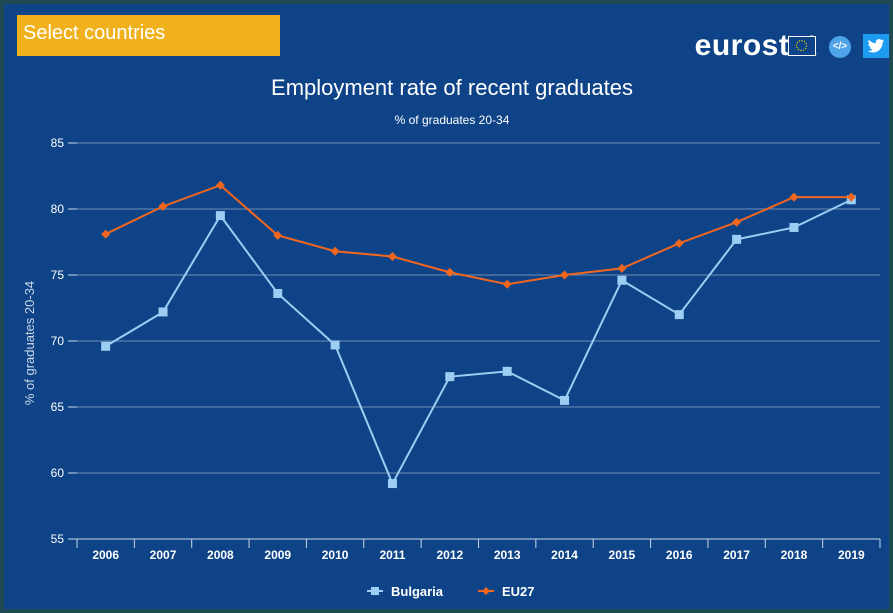  I want to click on x-tick-label: 2009, so click(277, 555).